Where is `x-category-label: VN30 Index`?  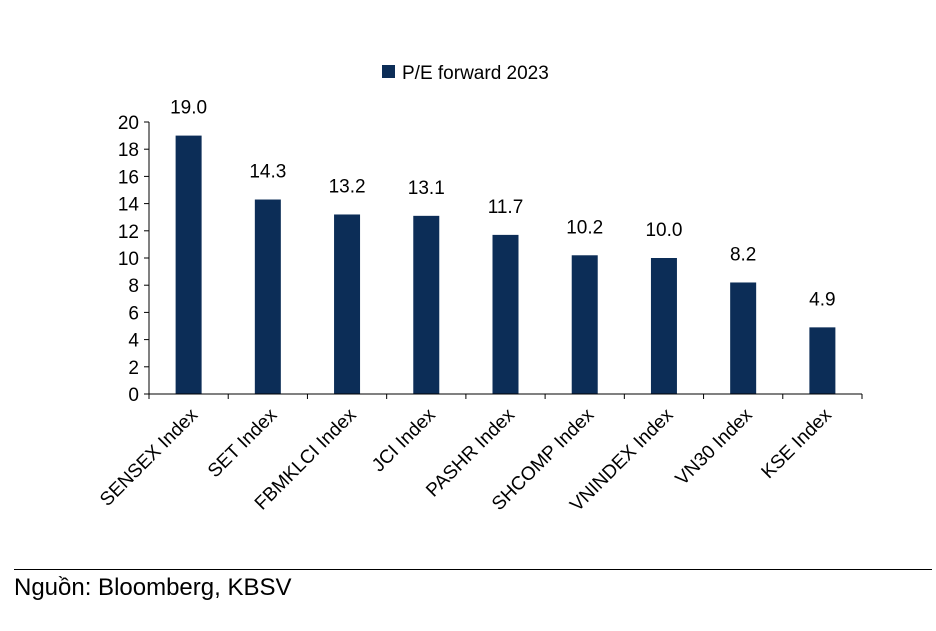
x-category-label: VN30 Index is located at coordinates (714, 446).